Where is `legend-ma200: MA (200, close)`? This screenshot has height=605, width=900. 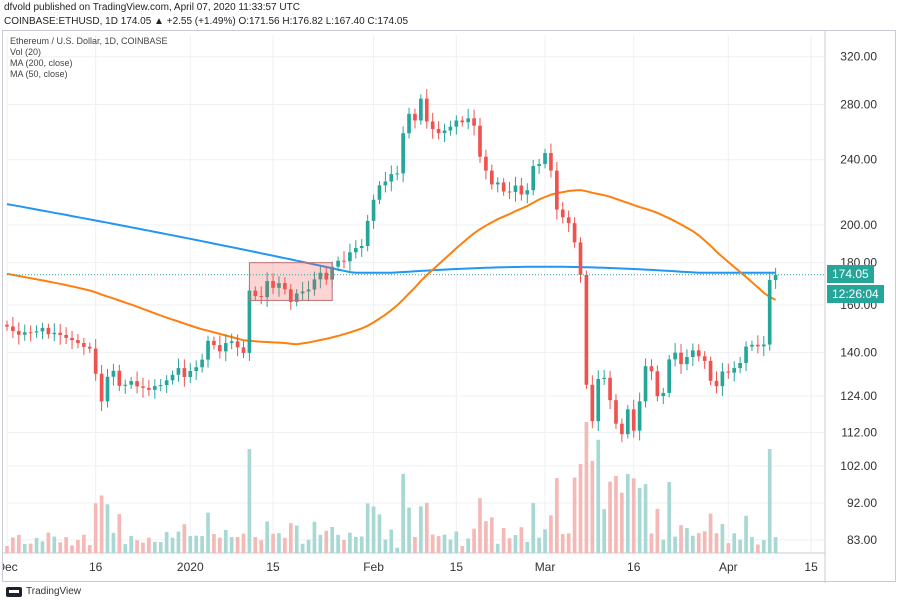
legend-ma200: MA (200, close) is located at coordinates (41, 63).